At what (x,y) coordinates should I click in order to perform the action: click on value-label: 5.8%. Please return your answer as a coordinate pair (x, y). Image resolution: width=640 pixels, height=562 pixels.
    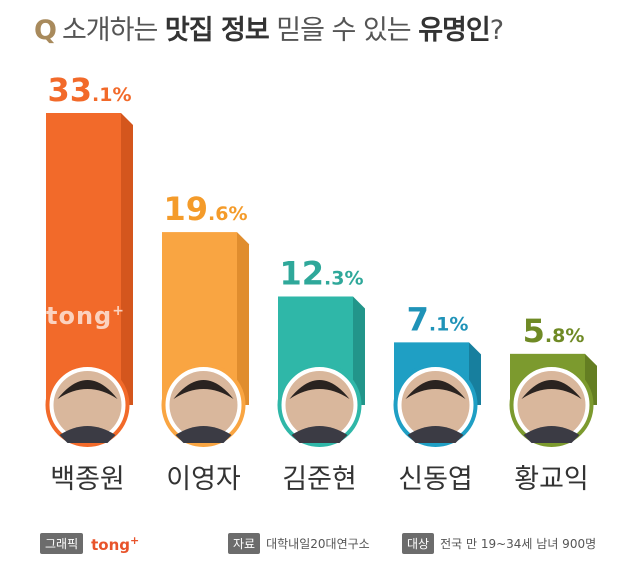
    Looking at the image, I should click on (554, 331).